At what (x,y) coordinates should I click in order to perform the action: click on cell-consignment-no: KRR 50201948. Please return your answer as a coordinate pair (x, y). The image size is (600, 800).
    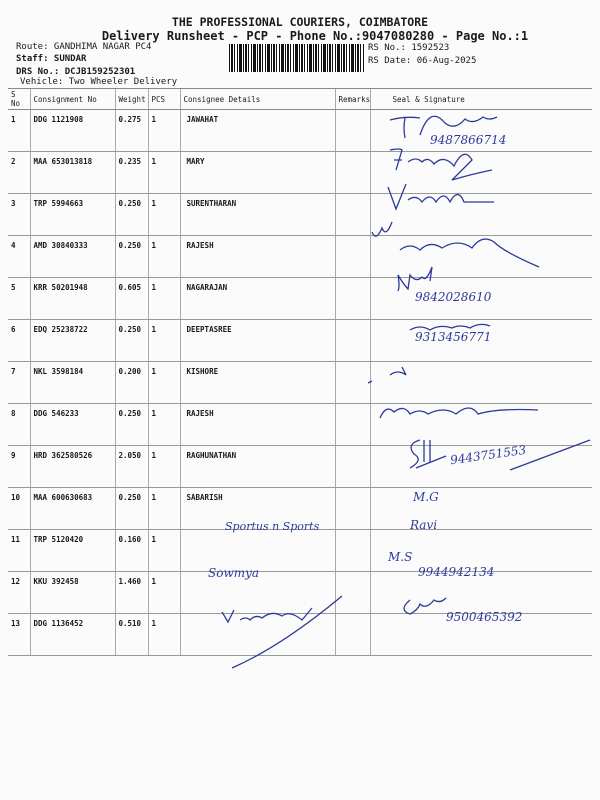
    Looking at the image, I should click on (72, 298).